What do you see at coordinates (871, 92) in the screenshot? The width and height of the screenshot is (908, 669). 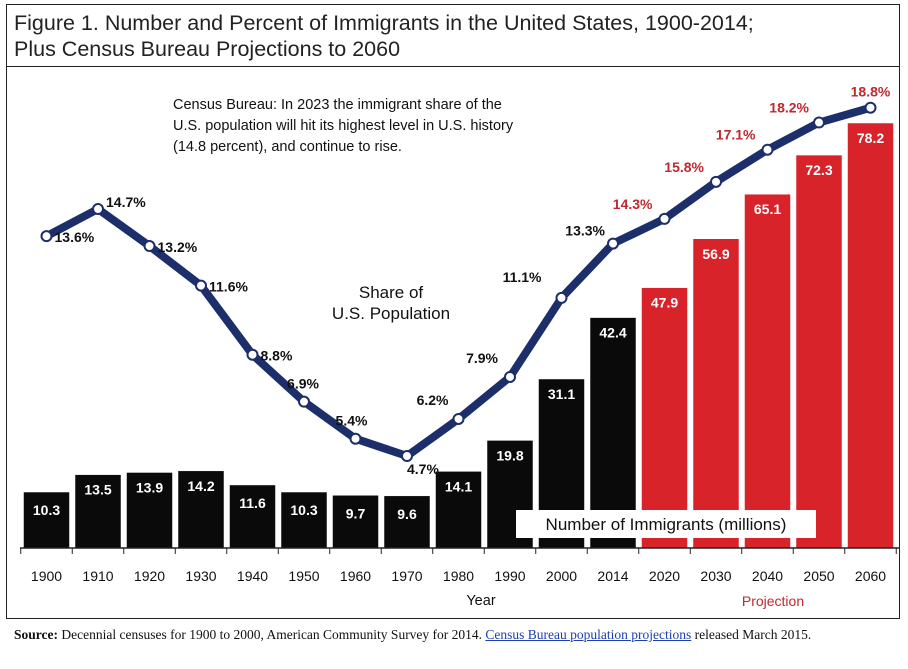 I see `share-value-label-2060: 18.8%` at bounding box center [871, 92].